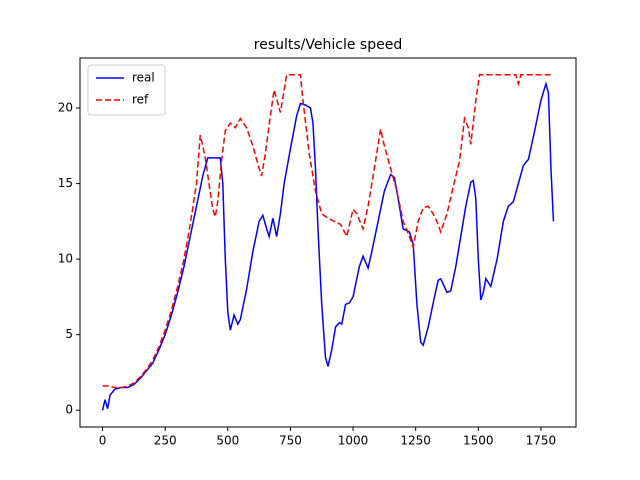  What do you see at coordinates (541, 441) in the screenshot?
I see `x-tick-label: 1750` at bounding box center [541, 441].